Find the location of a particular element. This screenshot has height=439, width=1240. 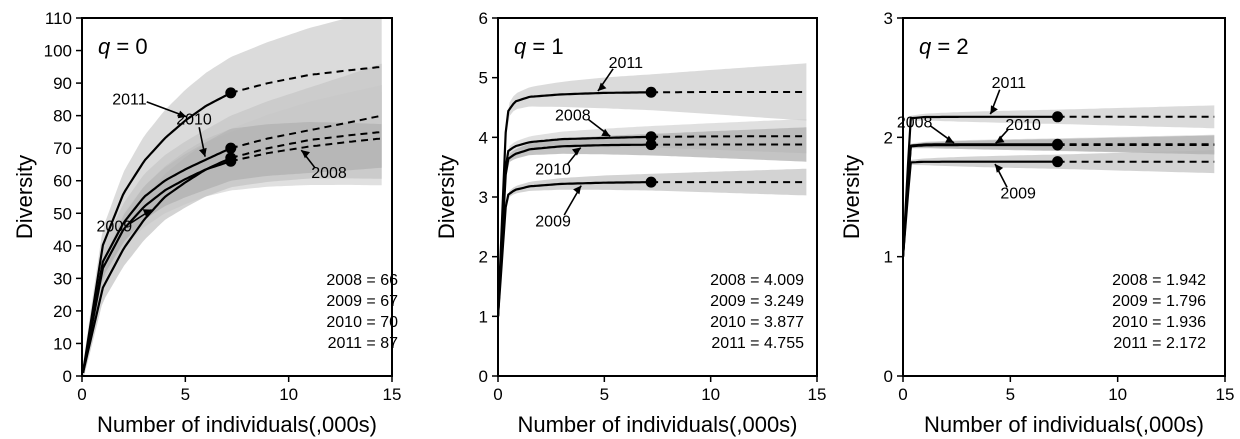

stat-line: 2008 = 4.009 is located at coordinates (757, 280).